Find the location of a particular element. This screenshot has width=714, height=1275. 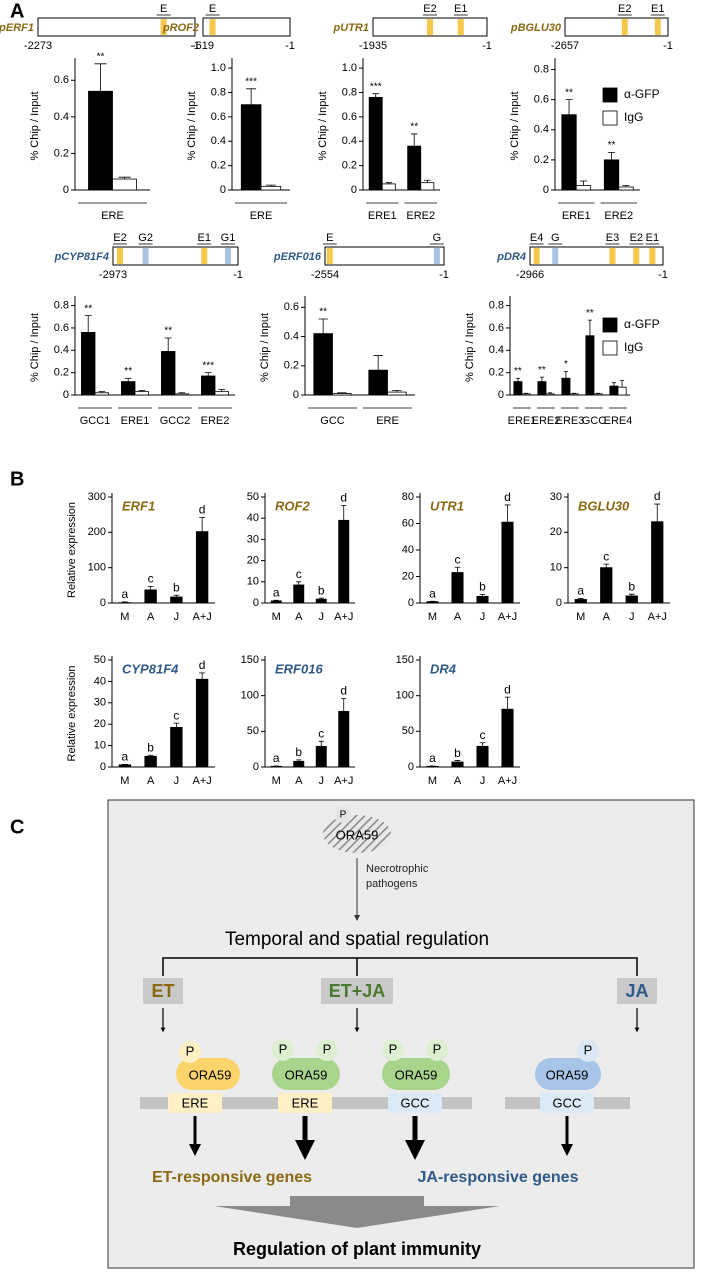

phospho-circle is located at coordinates (190, 1052).